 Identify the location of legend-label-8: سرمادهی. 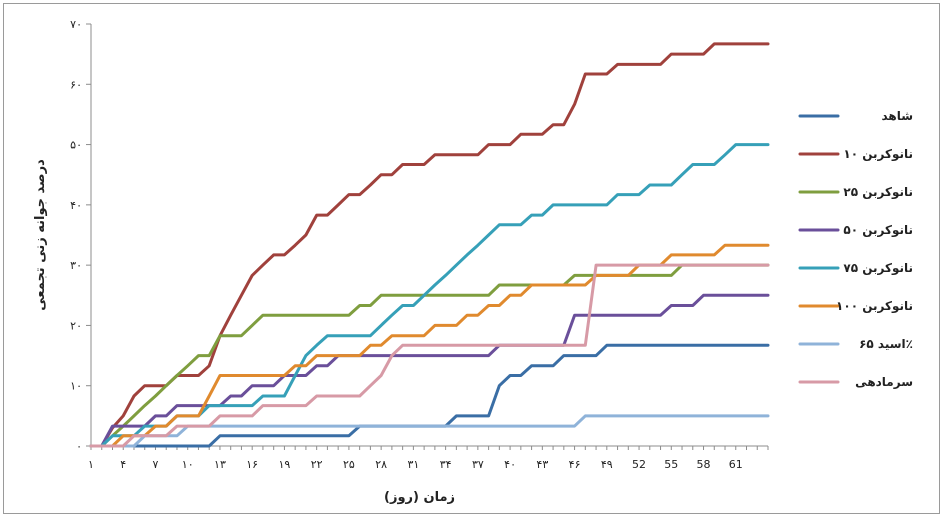
(884, 382).